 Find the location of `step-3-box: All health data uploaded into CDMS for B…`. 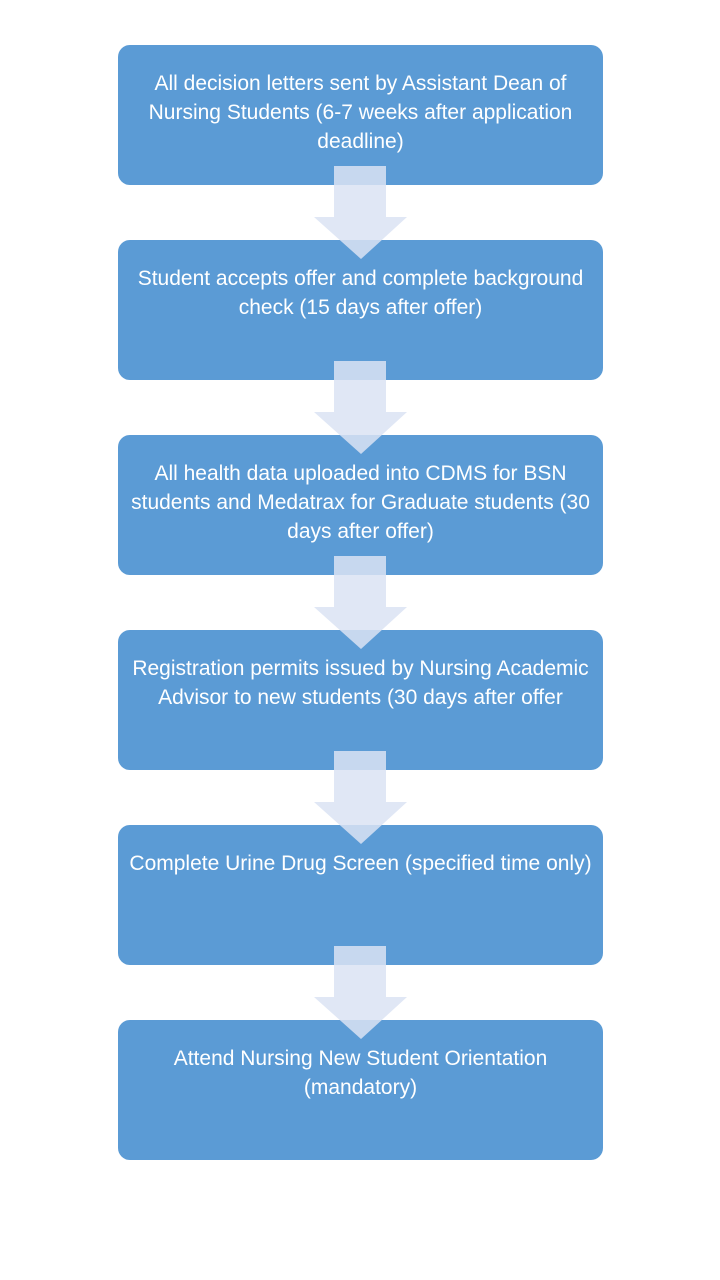

step-3-box: All health data uploaded into CDMS for B… is located at coordinates (360, 505).